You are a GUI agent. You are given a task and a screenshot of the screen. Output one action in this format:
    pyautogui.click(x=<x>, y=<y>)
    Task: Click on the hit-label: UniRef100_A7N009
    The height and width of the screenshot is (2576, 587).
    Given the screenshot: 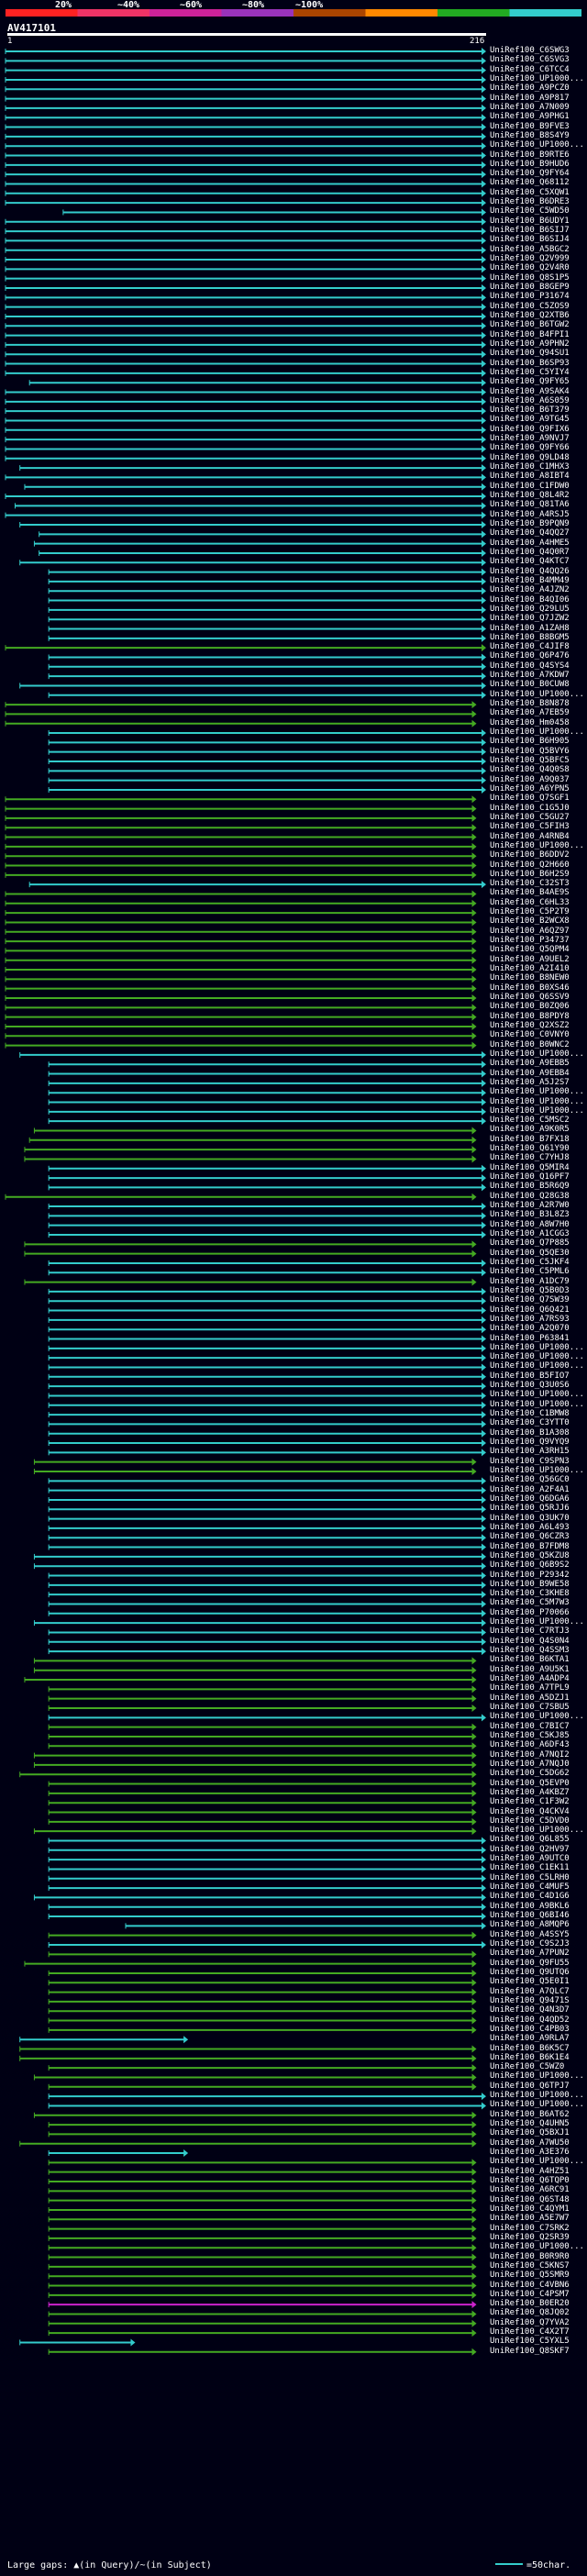 What is the action you would take?
    pyautogui.click(x=530, y=107)
    